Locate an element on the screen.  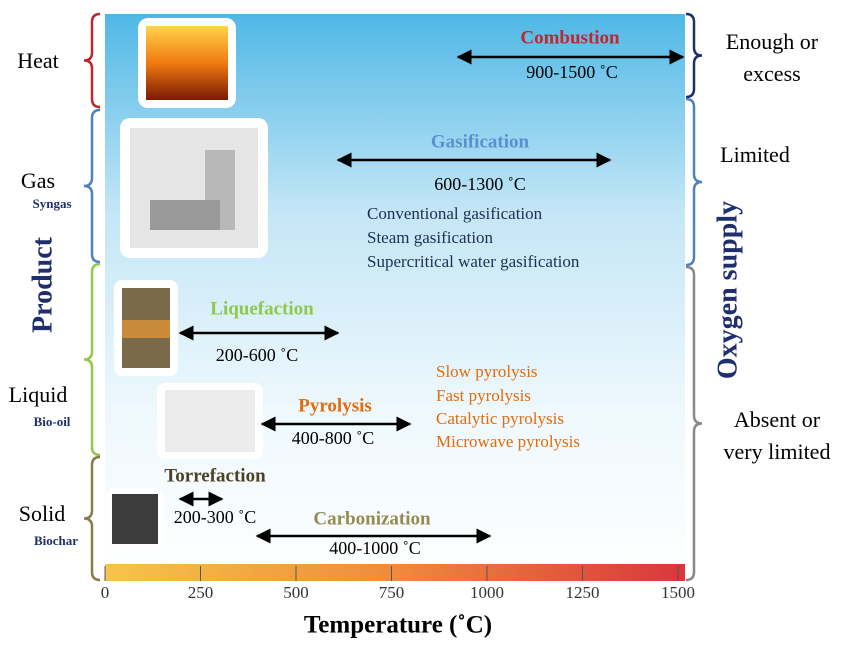
tick-label: 750 is located at coordinates (392, 592).